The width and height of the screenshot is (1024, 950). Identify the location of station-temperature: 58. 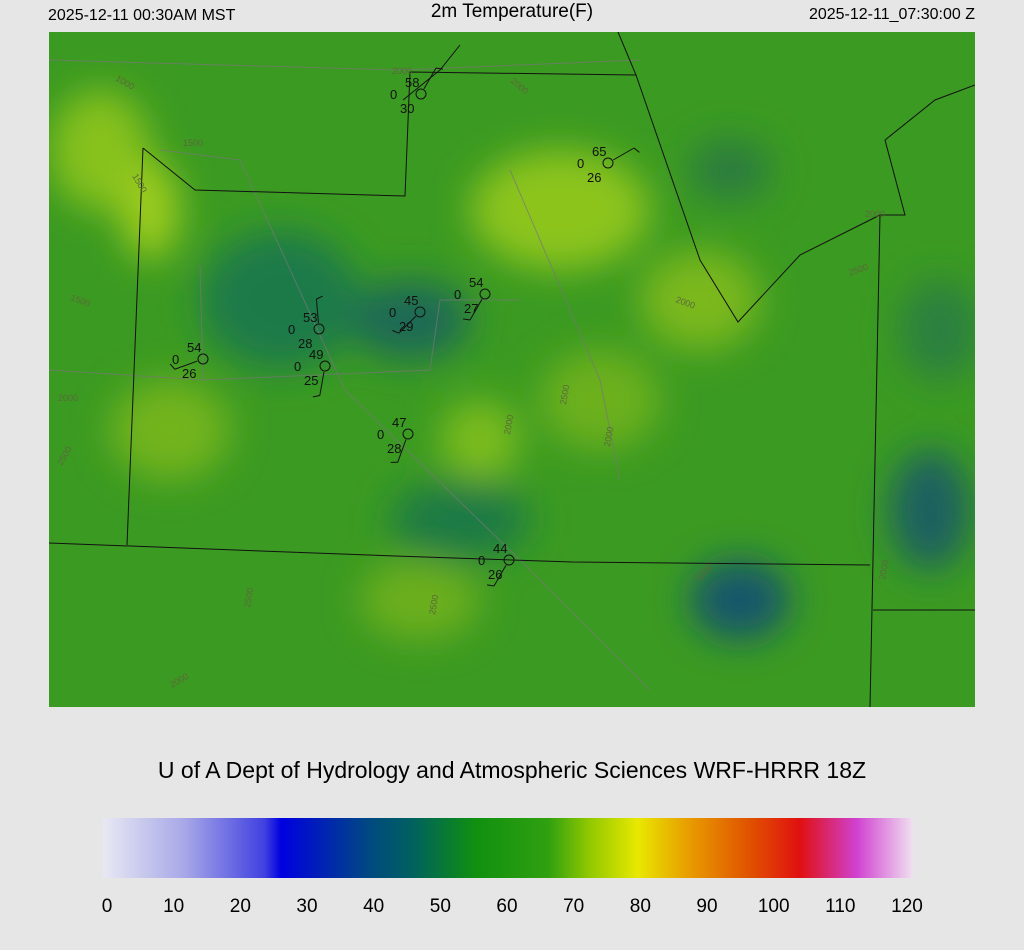
(412, 82).